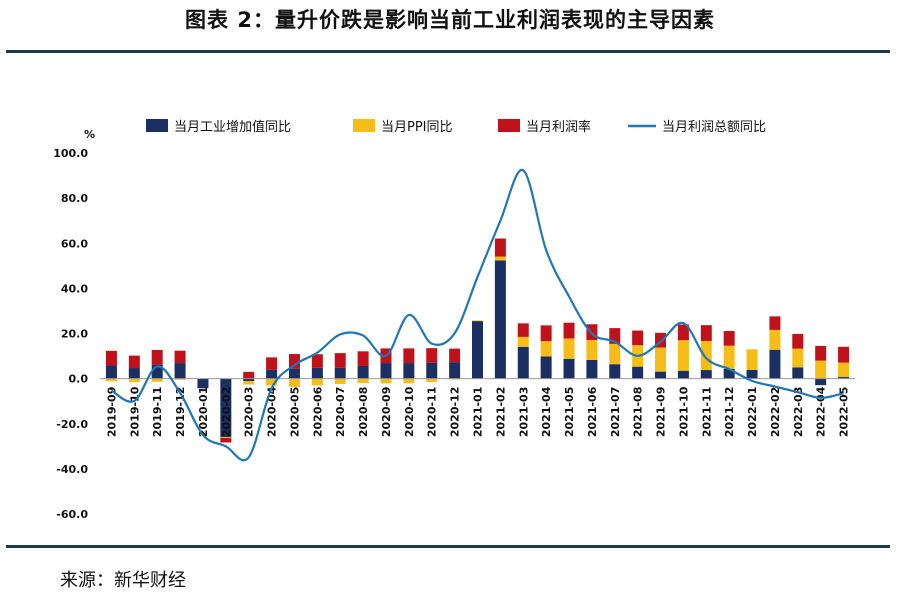 This screenshot has width=900, height=600. What do you see at coordinates (74, 288) in the screenshot?
I see `y-tick-label: 40.0` at bounding box center [74, 288].